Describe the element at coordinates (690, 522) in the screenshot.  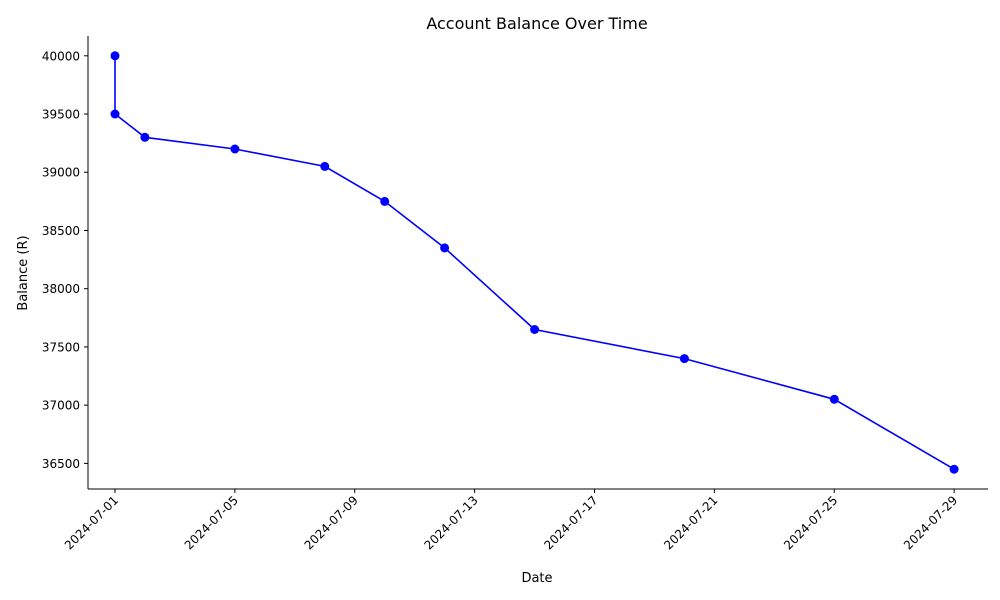
I see `x-tick-label: 2024-07-21` at that location.